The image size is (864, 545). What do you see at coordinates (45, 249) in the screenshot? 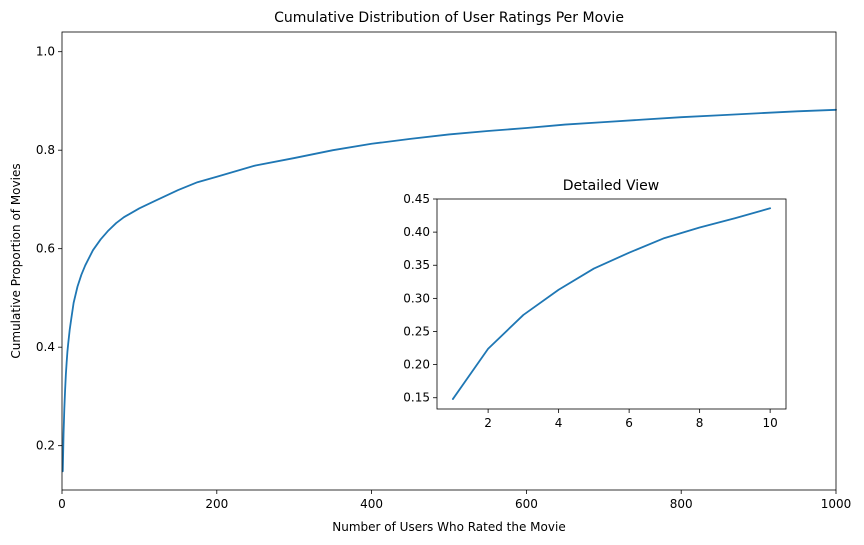
I see `main-y-tick-label: 0.6` at bounding box center [45, 249].